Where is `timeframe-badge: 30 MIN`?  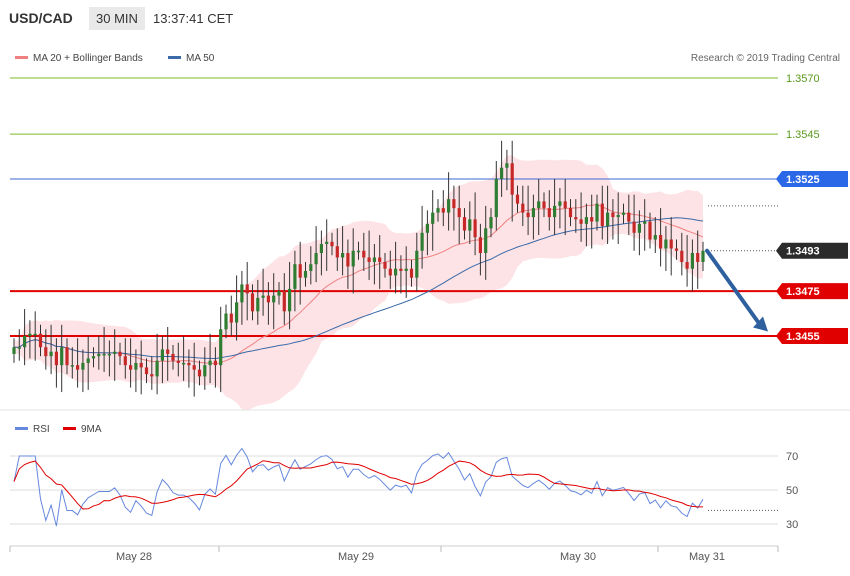
timeframe-badge: 30 MIN is located at coordinates (117, 18).